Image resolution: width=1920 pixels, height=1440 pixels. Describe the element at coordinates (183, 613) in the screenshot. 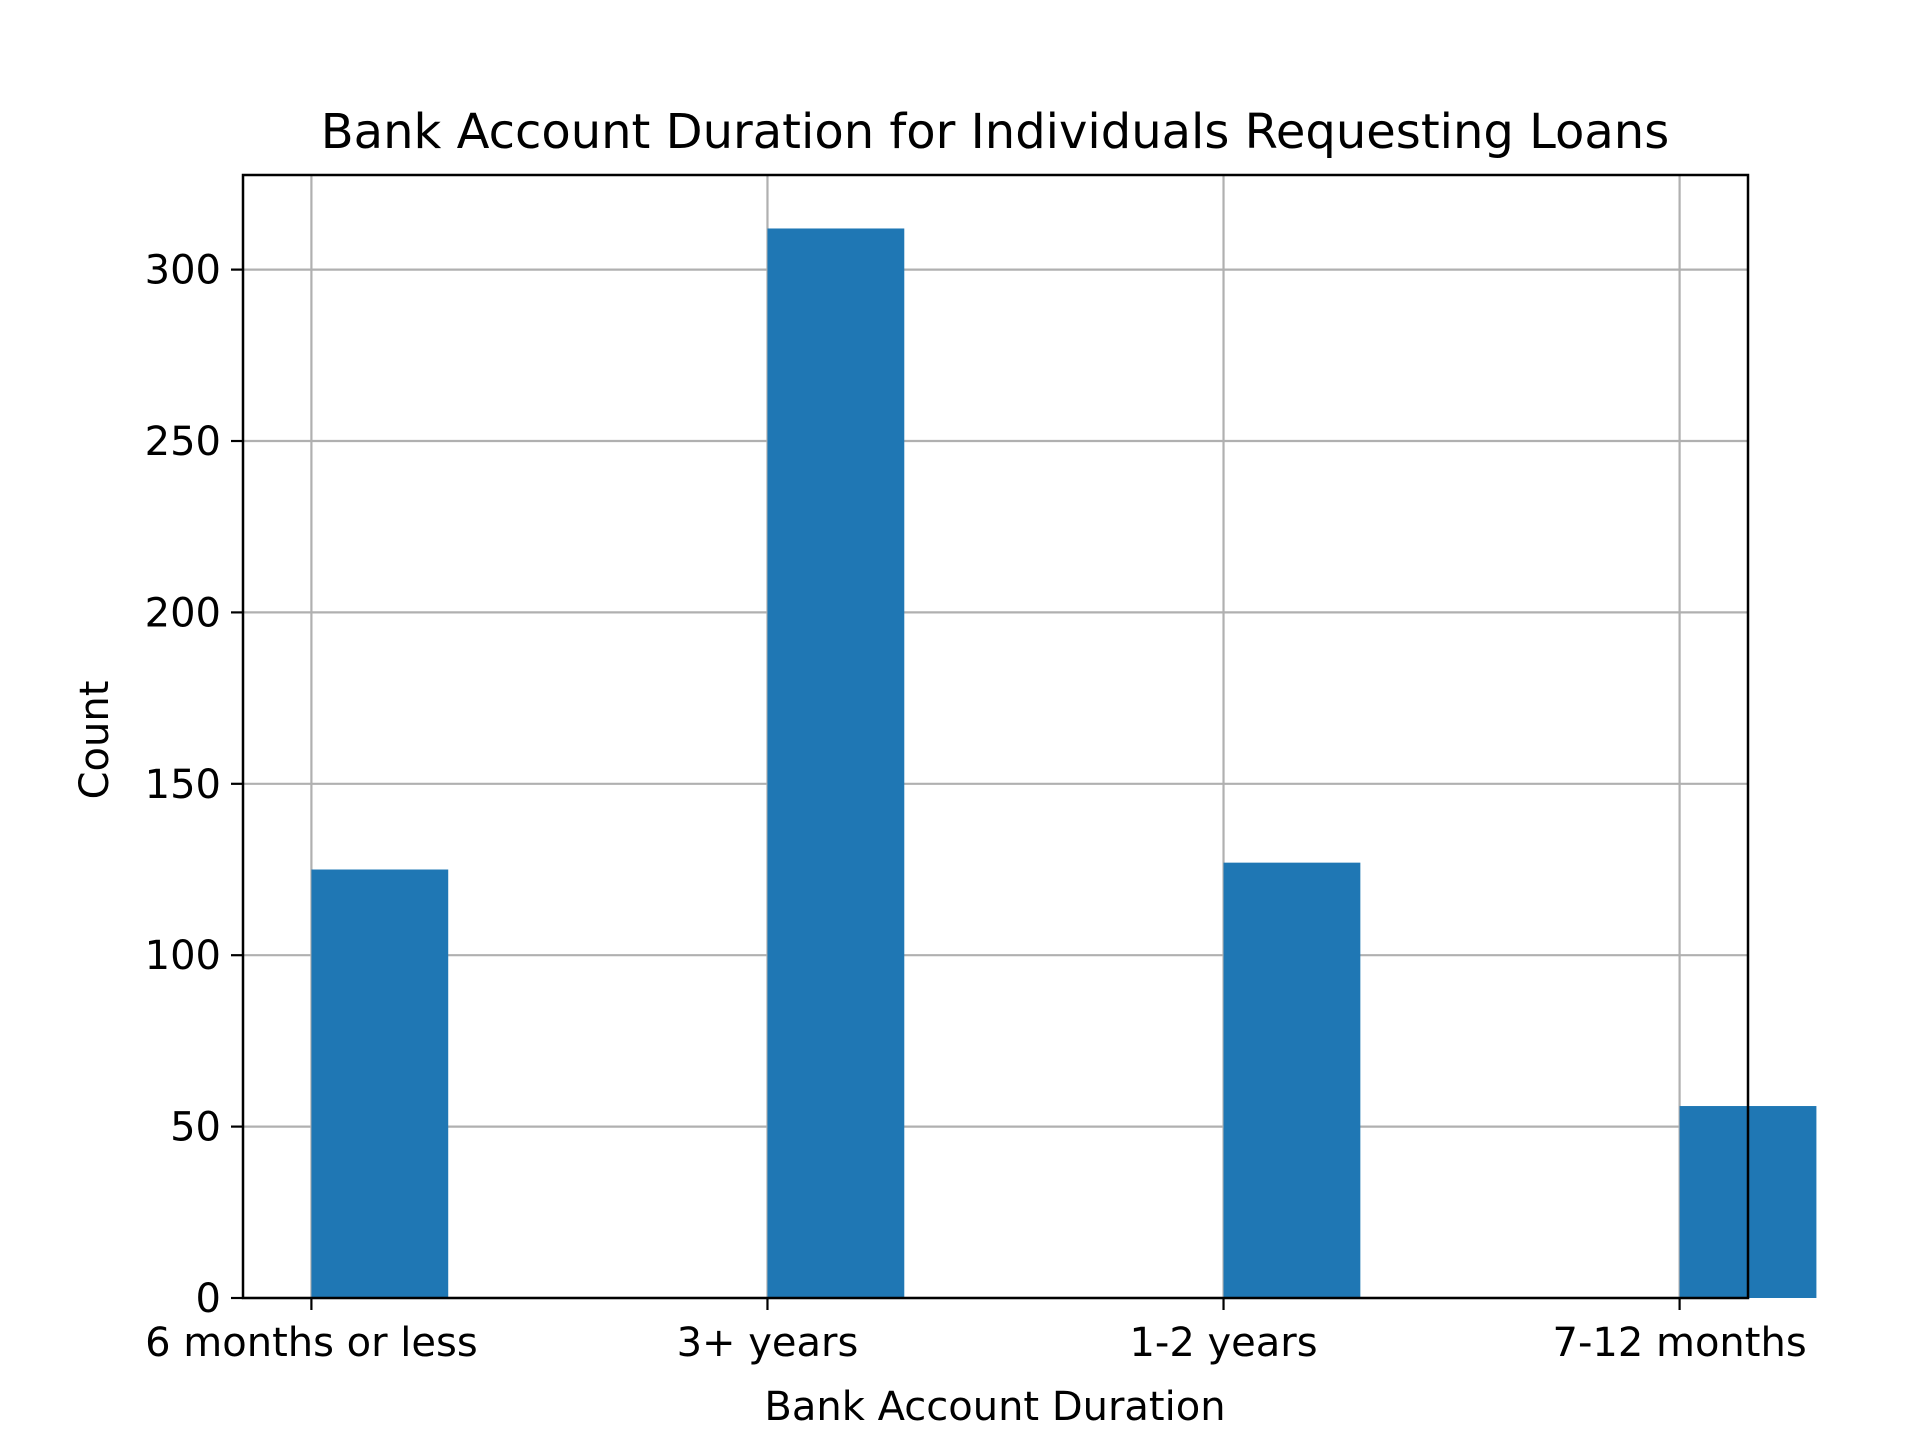

I see `y-tick-label-4: 200` at that location.